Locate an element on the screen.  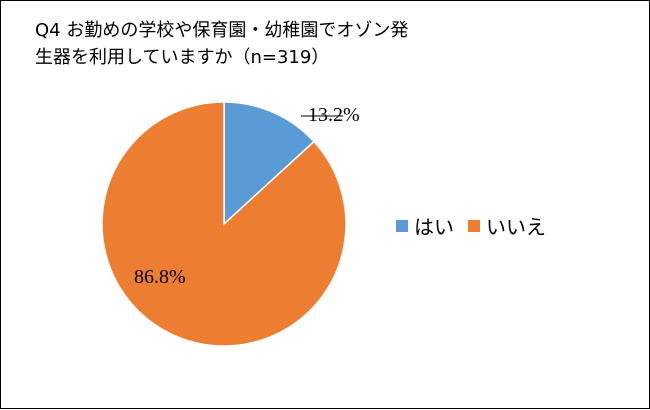
legend-label-iie: いいえ is located at coordinates (516, 227).